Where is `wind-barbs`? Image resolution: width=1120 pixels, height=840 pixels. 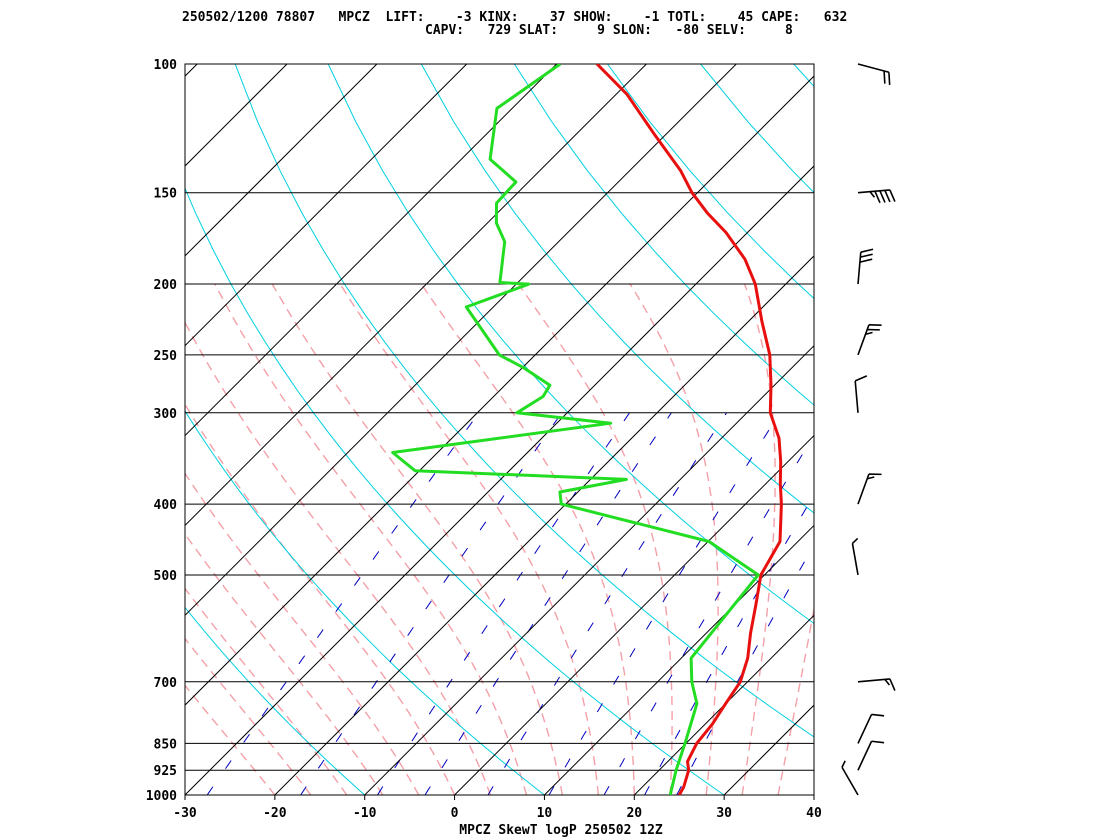
wind-barbs is located at coordinates (868, 429).